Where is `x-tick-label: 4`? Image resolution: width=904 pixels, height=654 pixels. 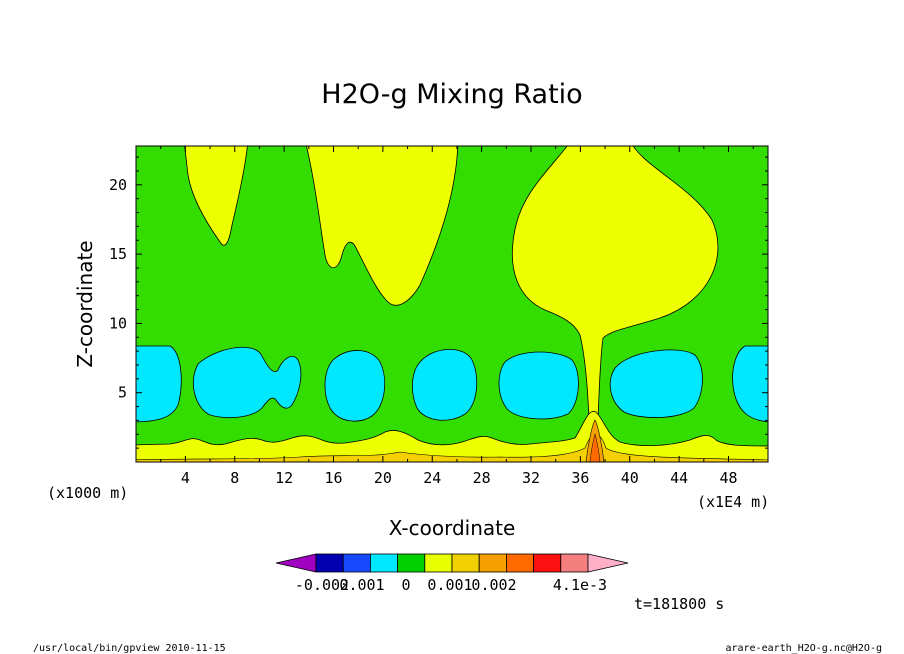 x-tick-label: 4 is located at coordinates (185, 478).